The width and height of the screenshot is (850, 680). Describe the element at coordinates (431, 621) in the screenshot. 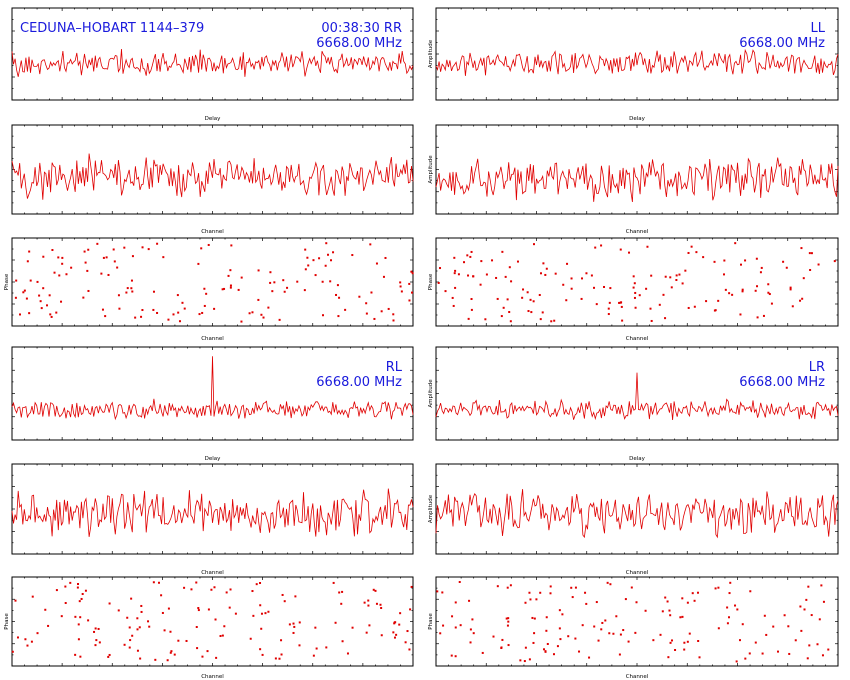

I see `y-axis-label: Phase` at that location.